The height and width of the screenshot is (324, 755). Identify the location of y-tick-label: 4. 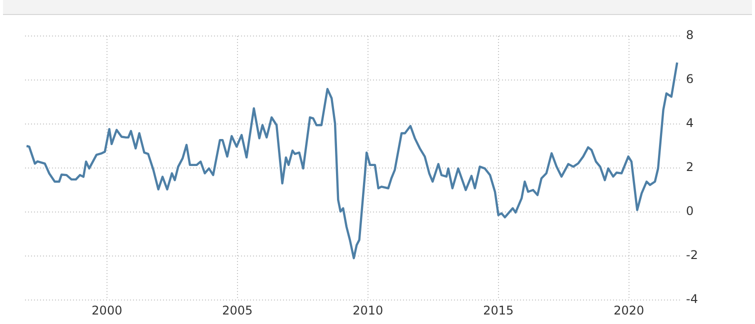
(690, 123).